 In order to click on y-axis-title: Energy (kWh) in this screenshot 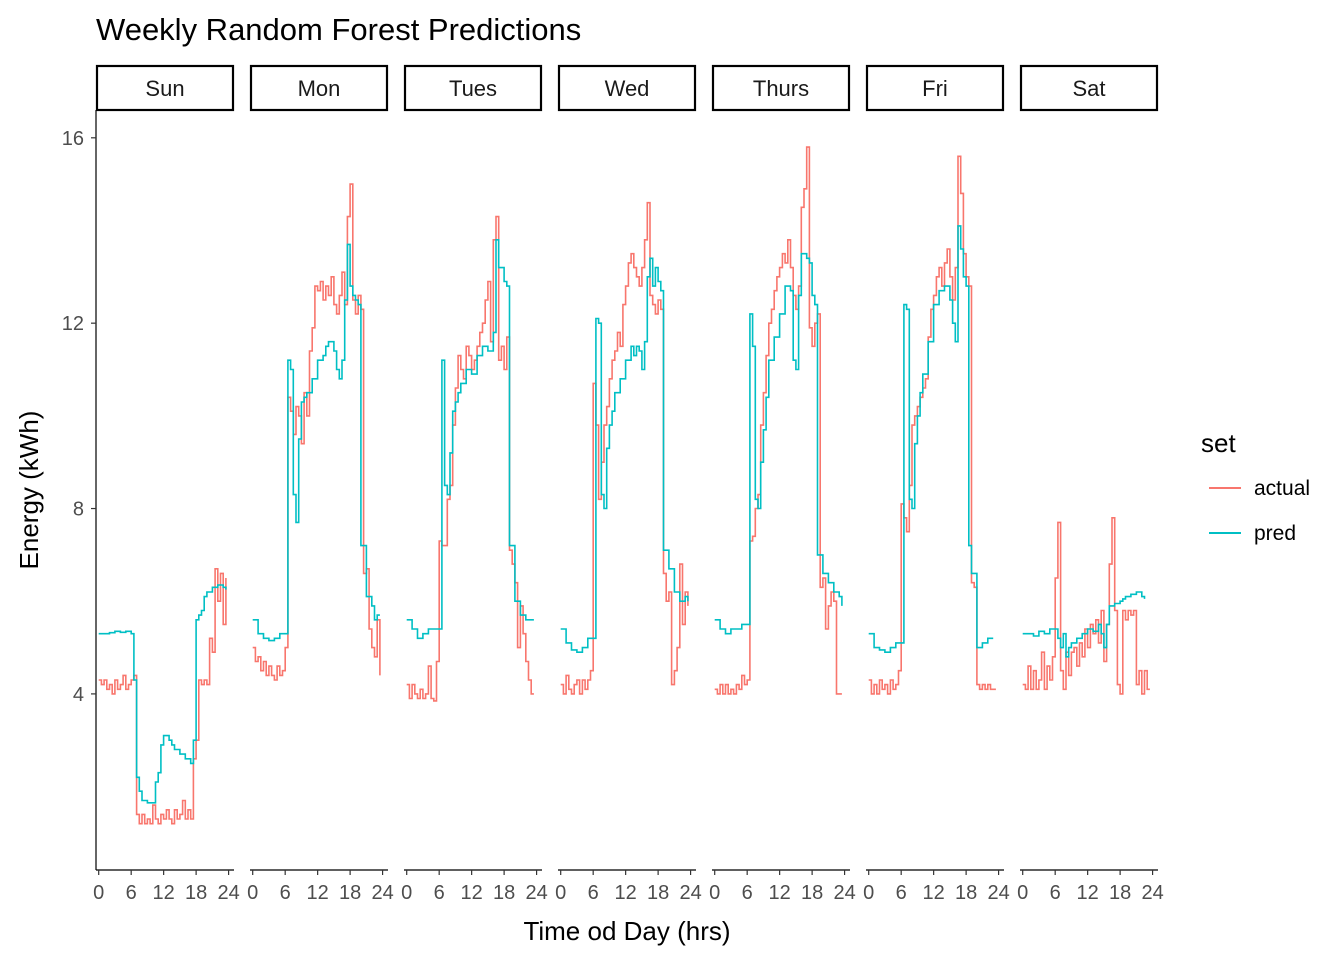, I will do `click(29, 490)`.